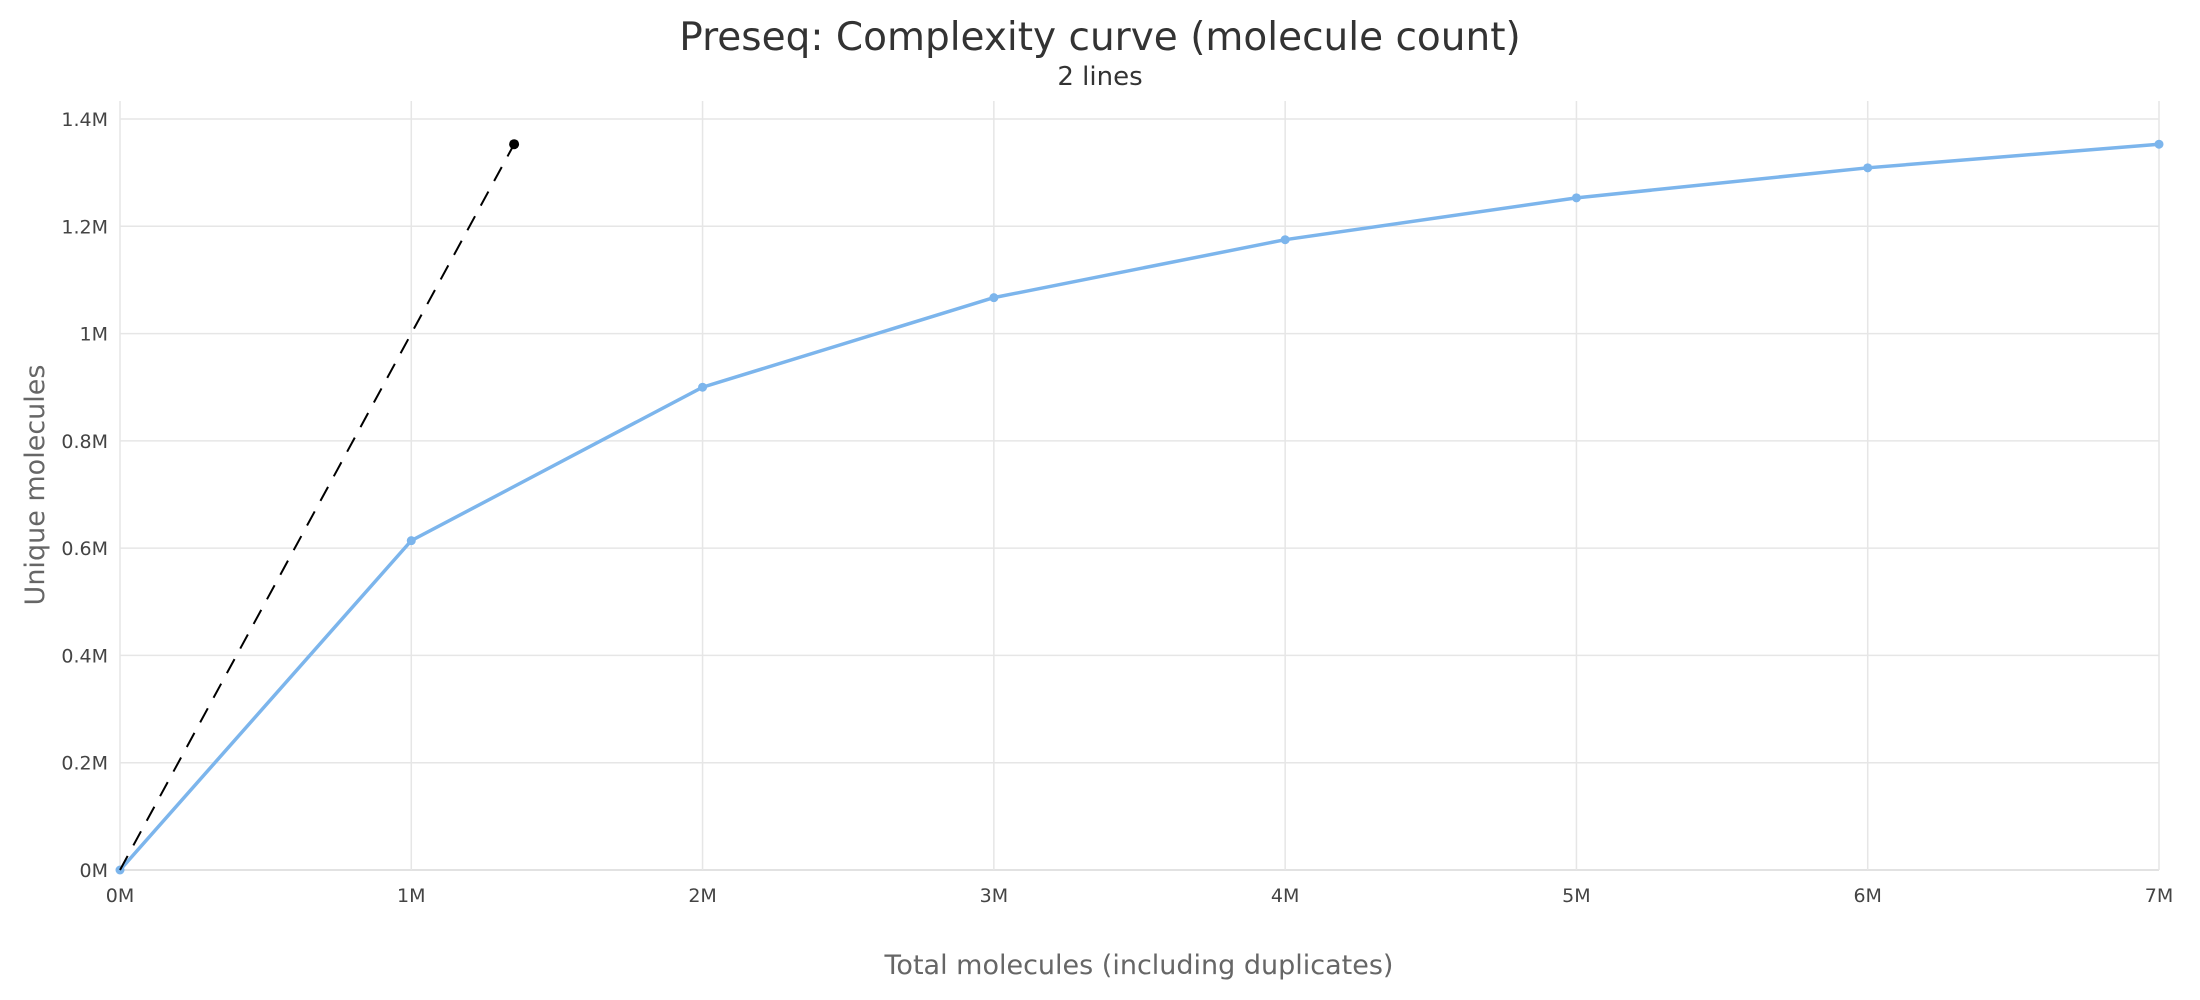  What do you see at coordinates (84, 549) in the screenshot?
I see `y-tick-label: 0.6M` at bounding box center [84, 549].